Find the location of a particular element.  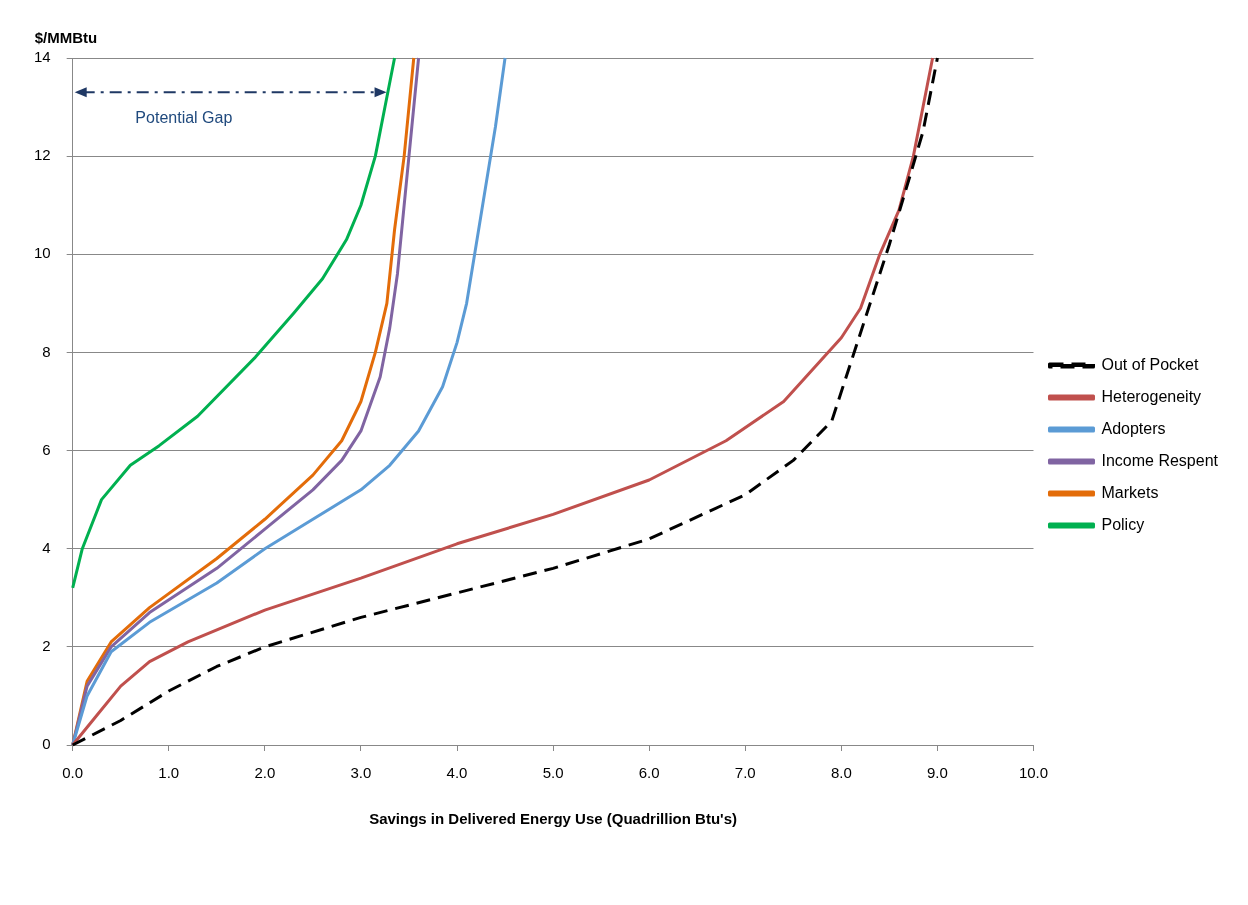

x-tick-label: 8.0 is located at coordinates (841, 773).